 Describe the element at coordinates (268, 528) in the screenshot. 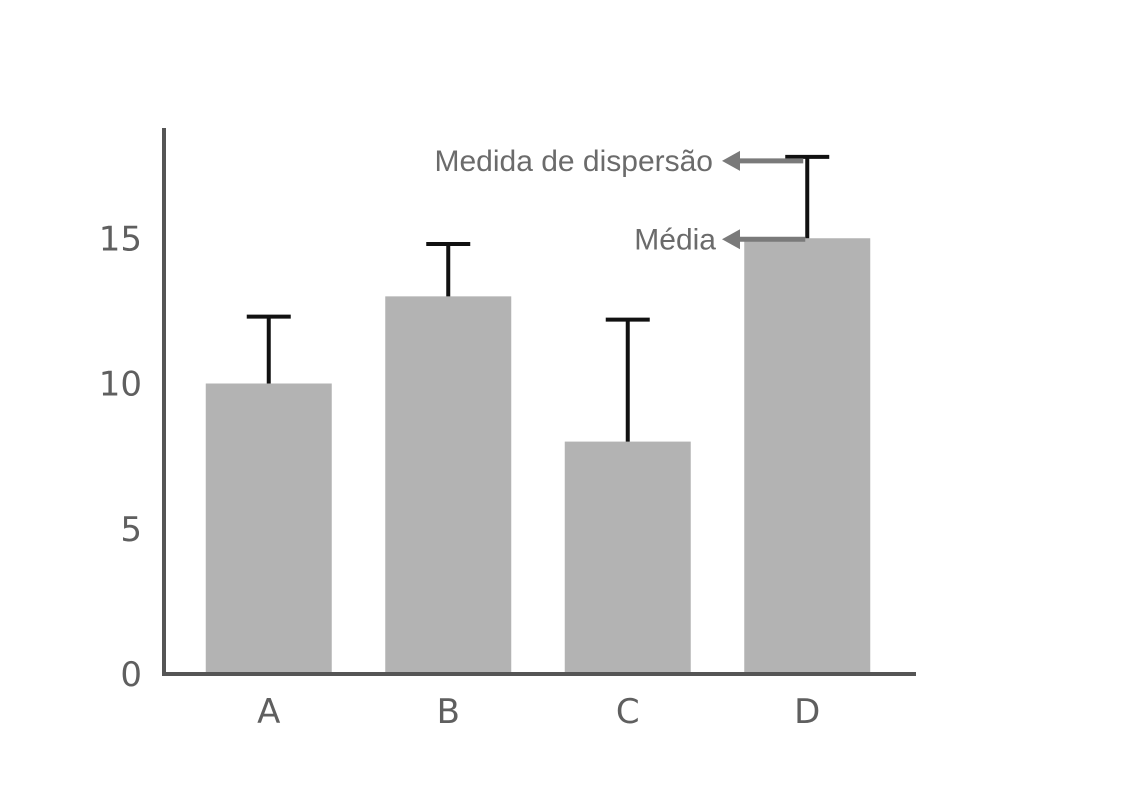

I see `bar-A` at that location.